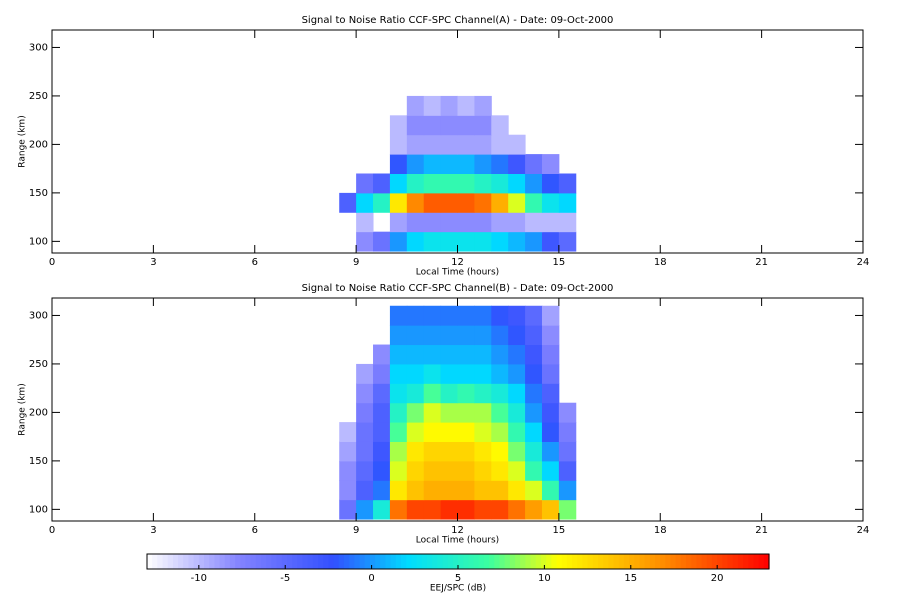 This screenshot has height=600, width=900. I want to click on y-tick-label: 300, so click(38, 315).